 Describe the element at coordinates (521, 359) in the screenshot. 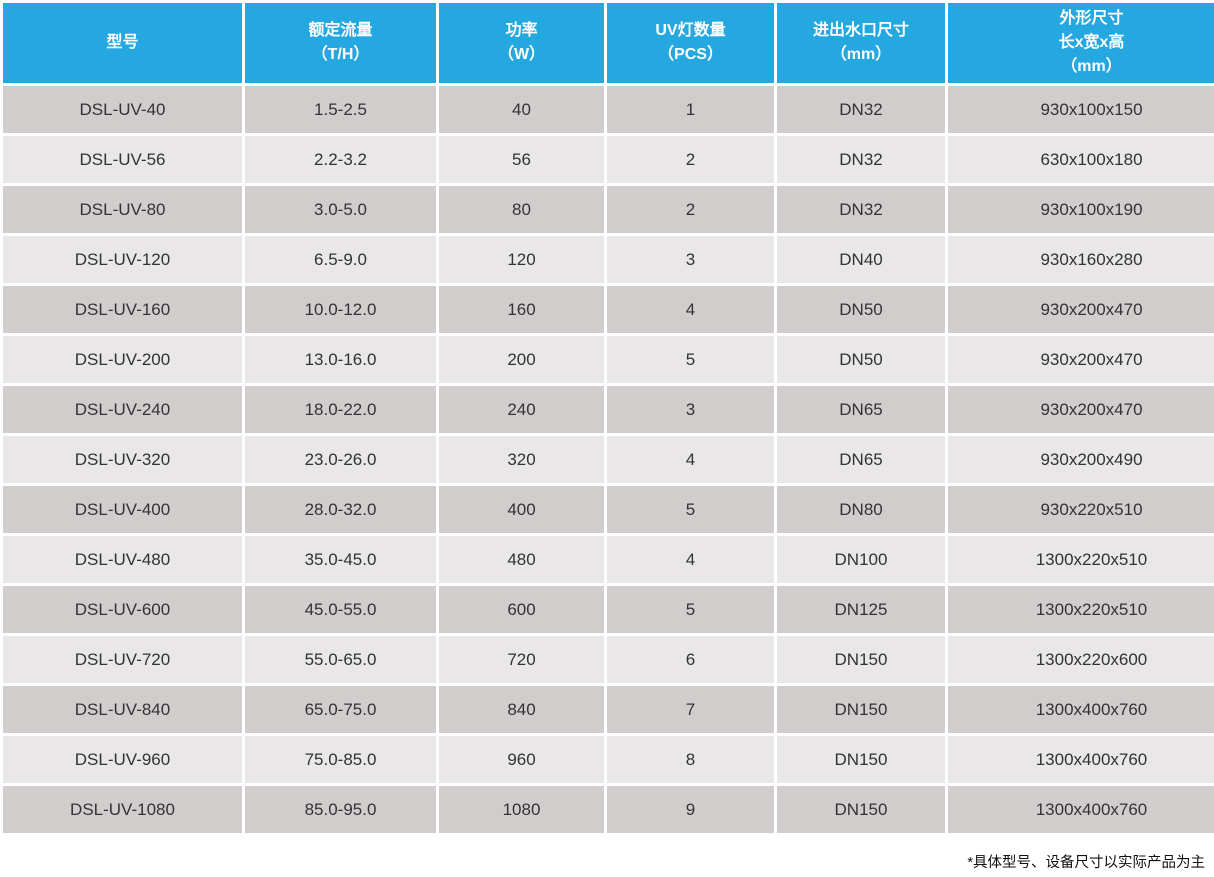

I see `table-cell-power: 200` at that location.